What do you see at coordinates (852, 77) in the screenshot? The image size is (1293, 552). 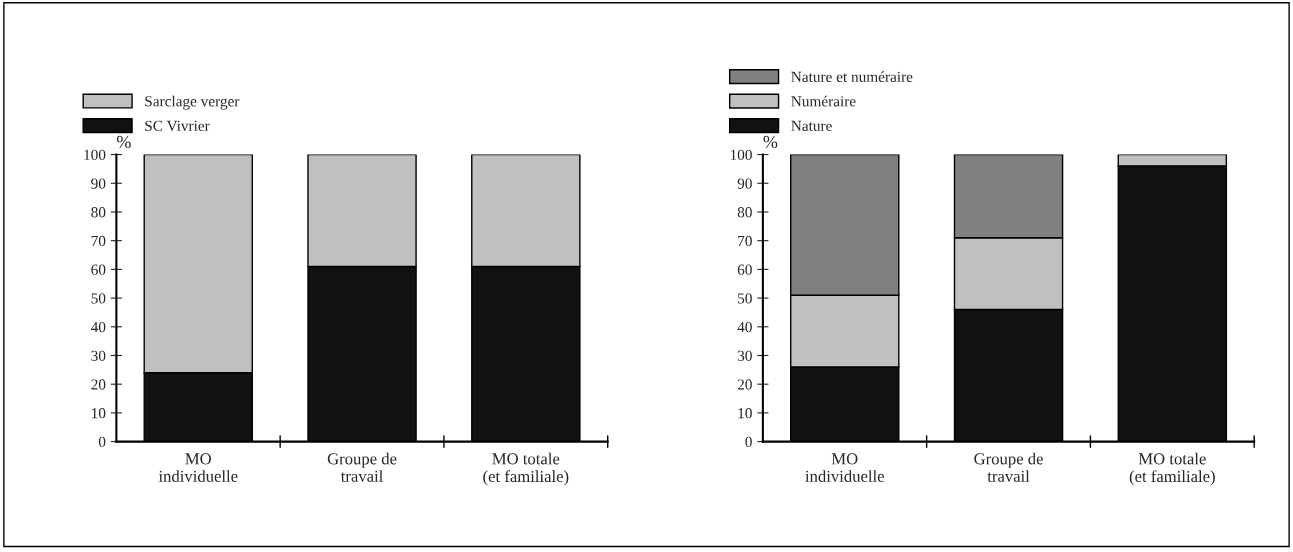 I see `legend-label: Nature et numéraire` at bounding box center [852, 77].